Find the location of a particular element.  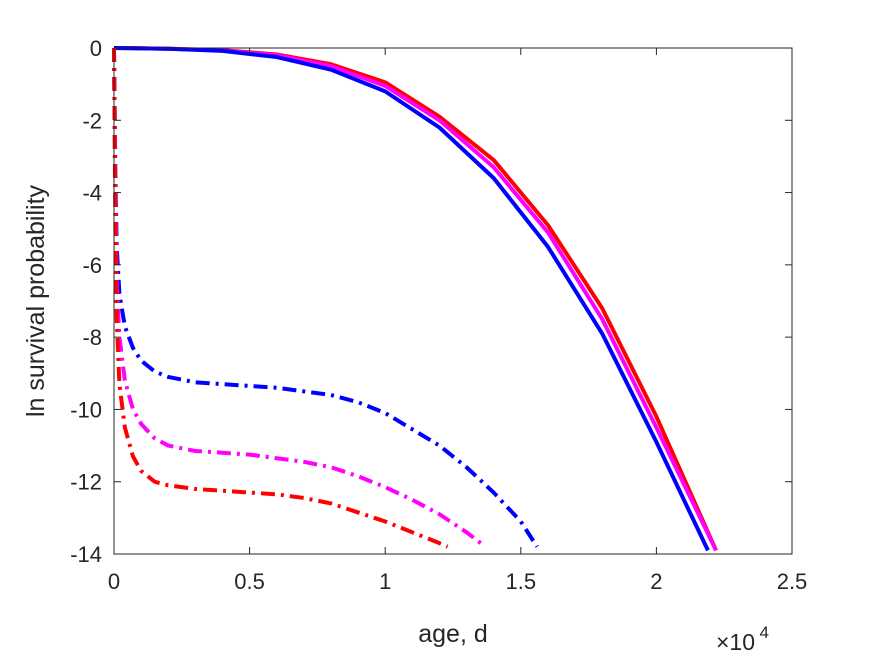

y-tick-label: -2 is located at coordinates (92, 120).